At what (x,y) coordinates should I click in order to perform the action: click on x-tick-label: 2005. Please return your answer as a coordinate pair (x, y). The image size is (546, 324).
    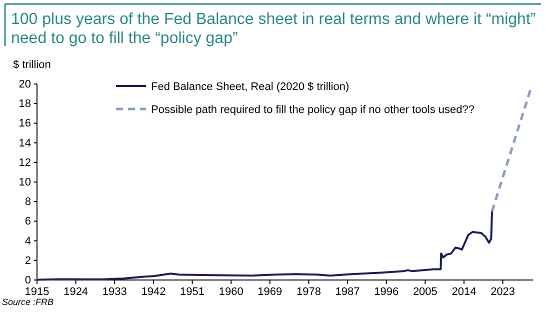
    Looking at the image, I should click on (425, 292).